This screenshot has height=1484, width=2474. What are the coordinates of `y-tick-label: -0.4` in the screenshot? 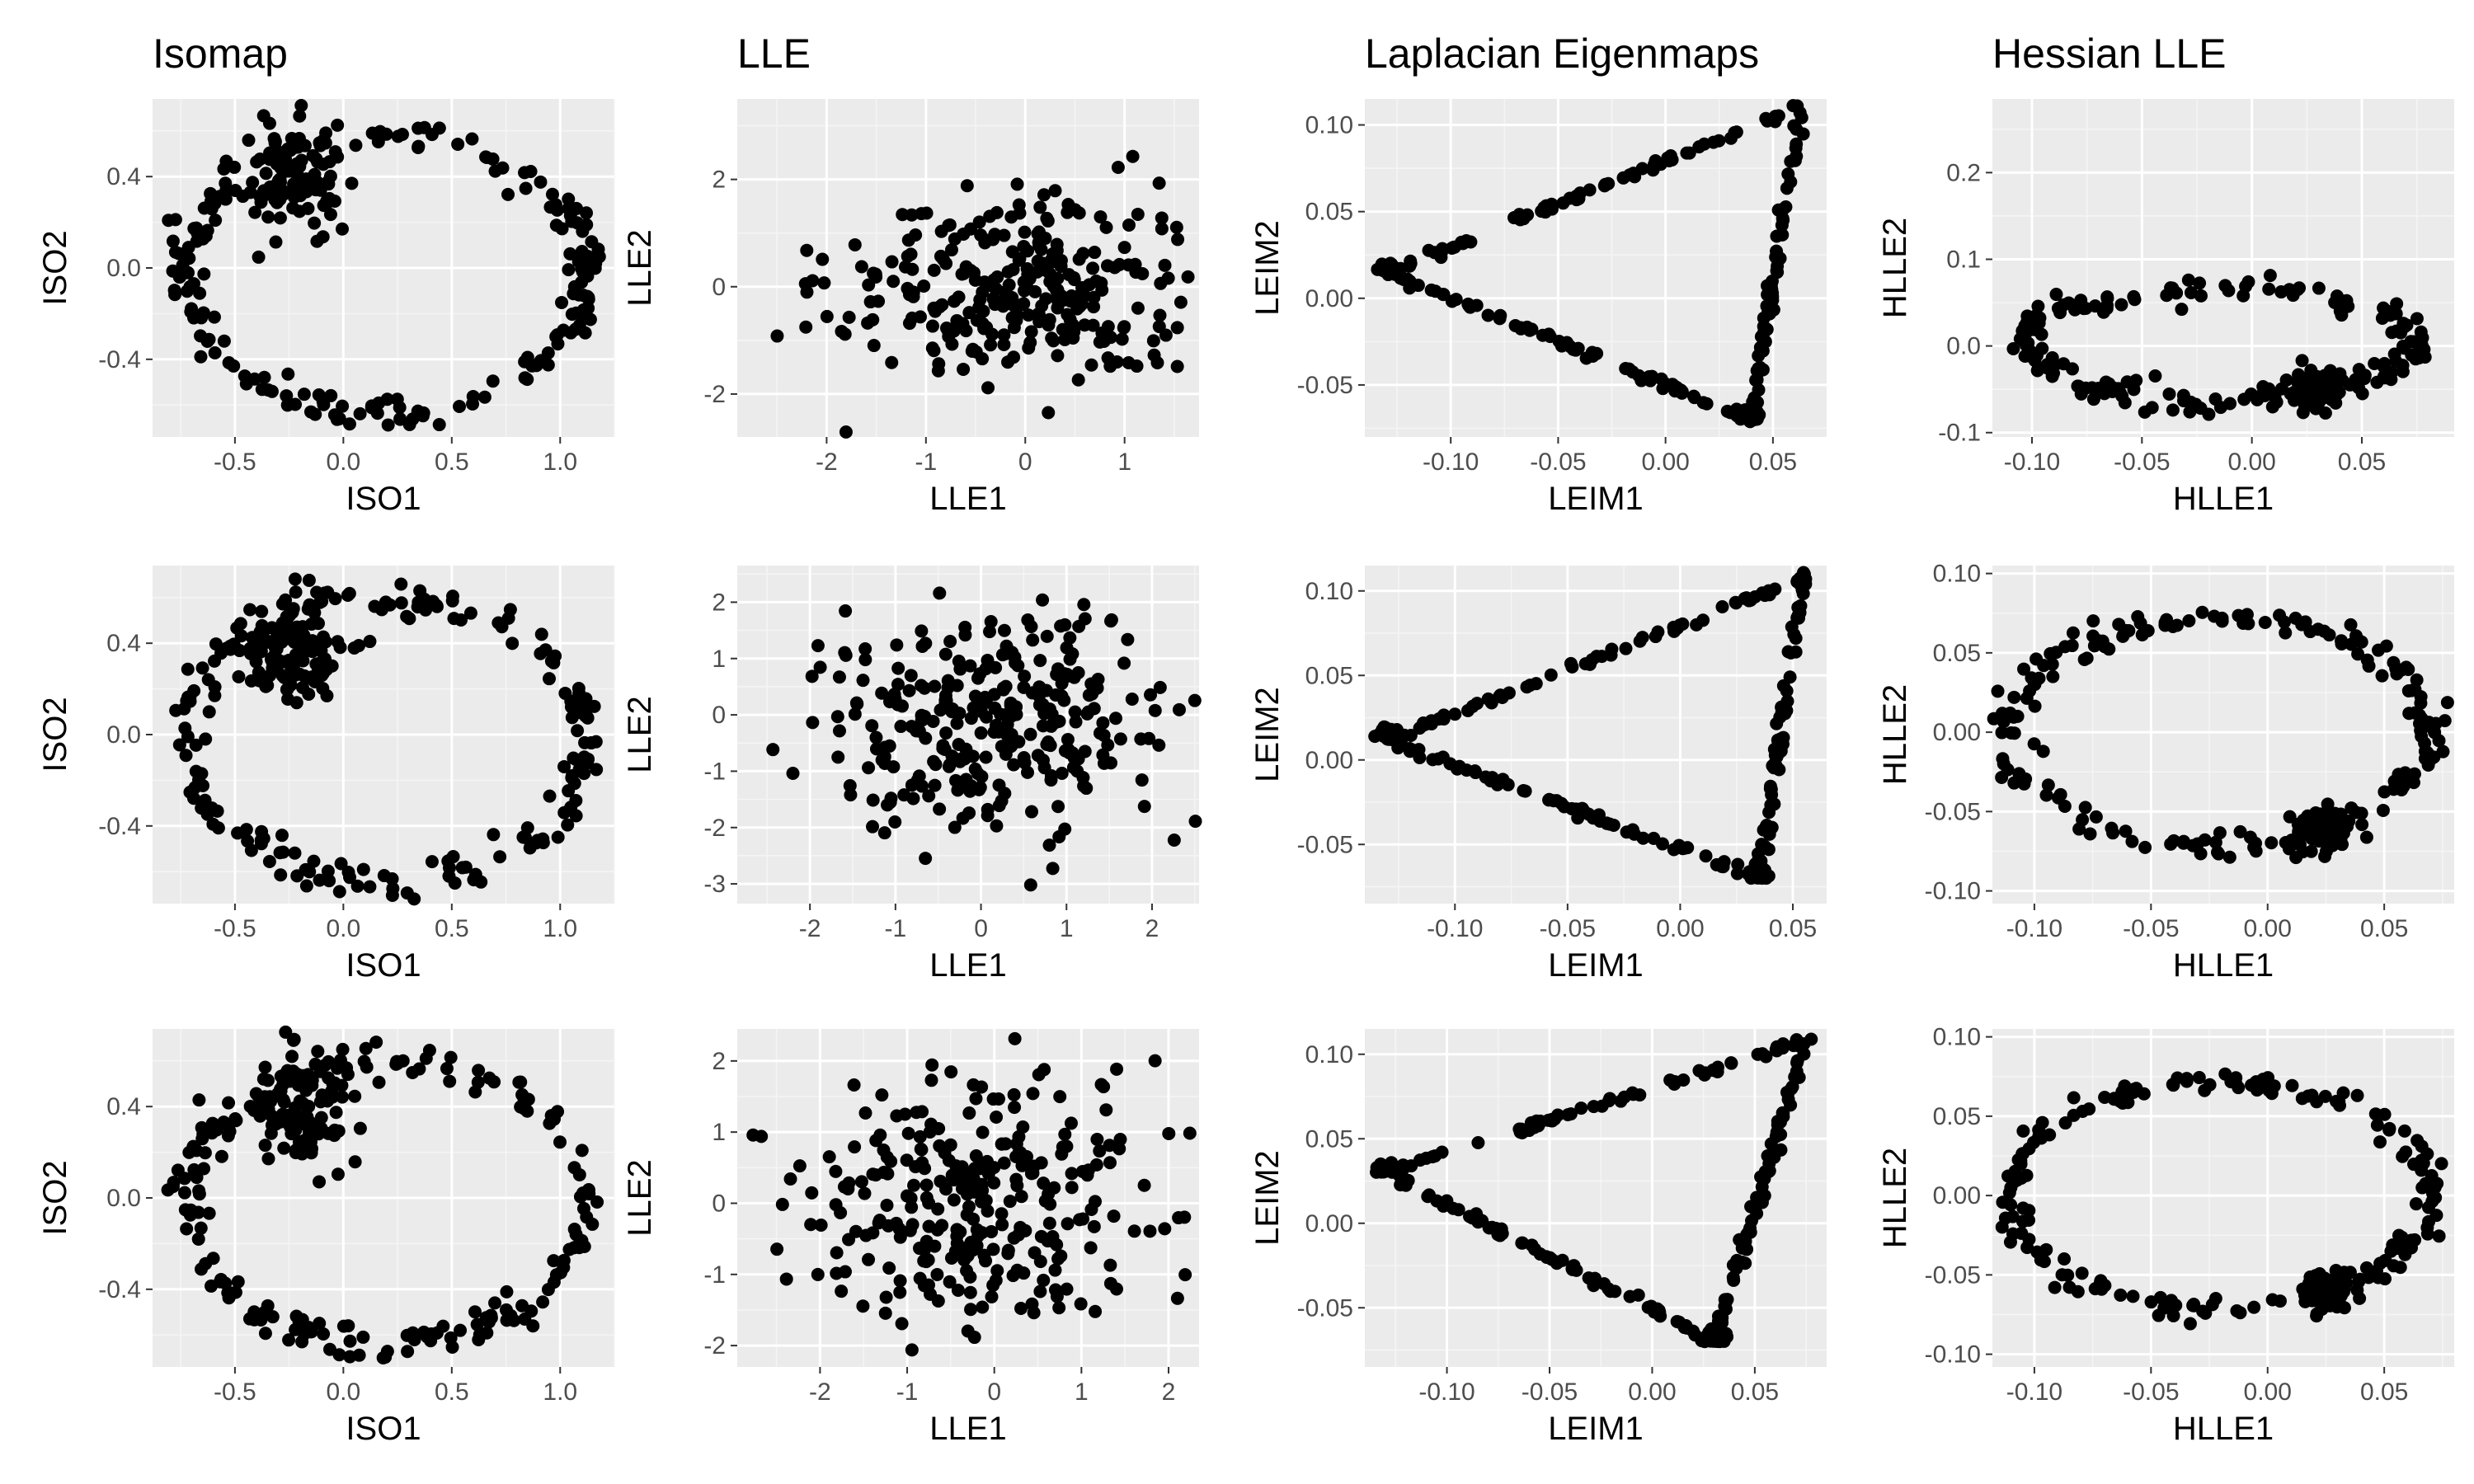 It's located at (119, 1289).